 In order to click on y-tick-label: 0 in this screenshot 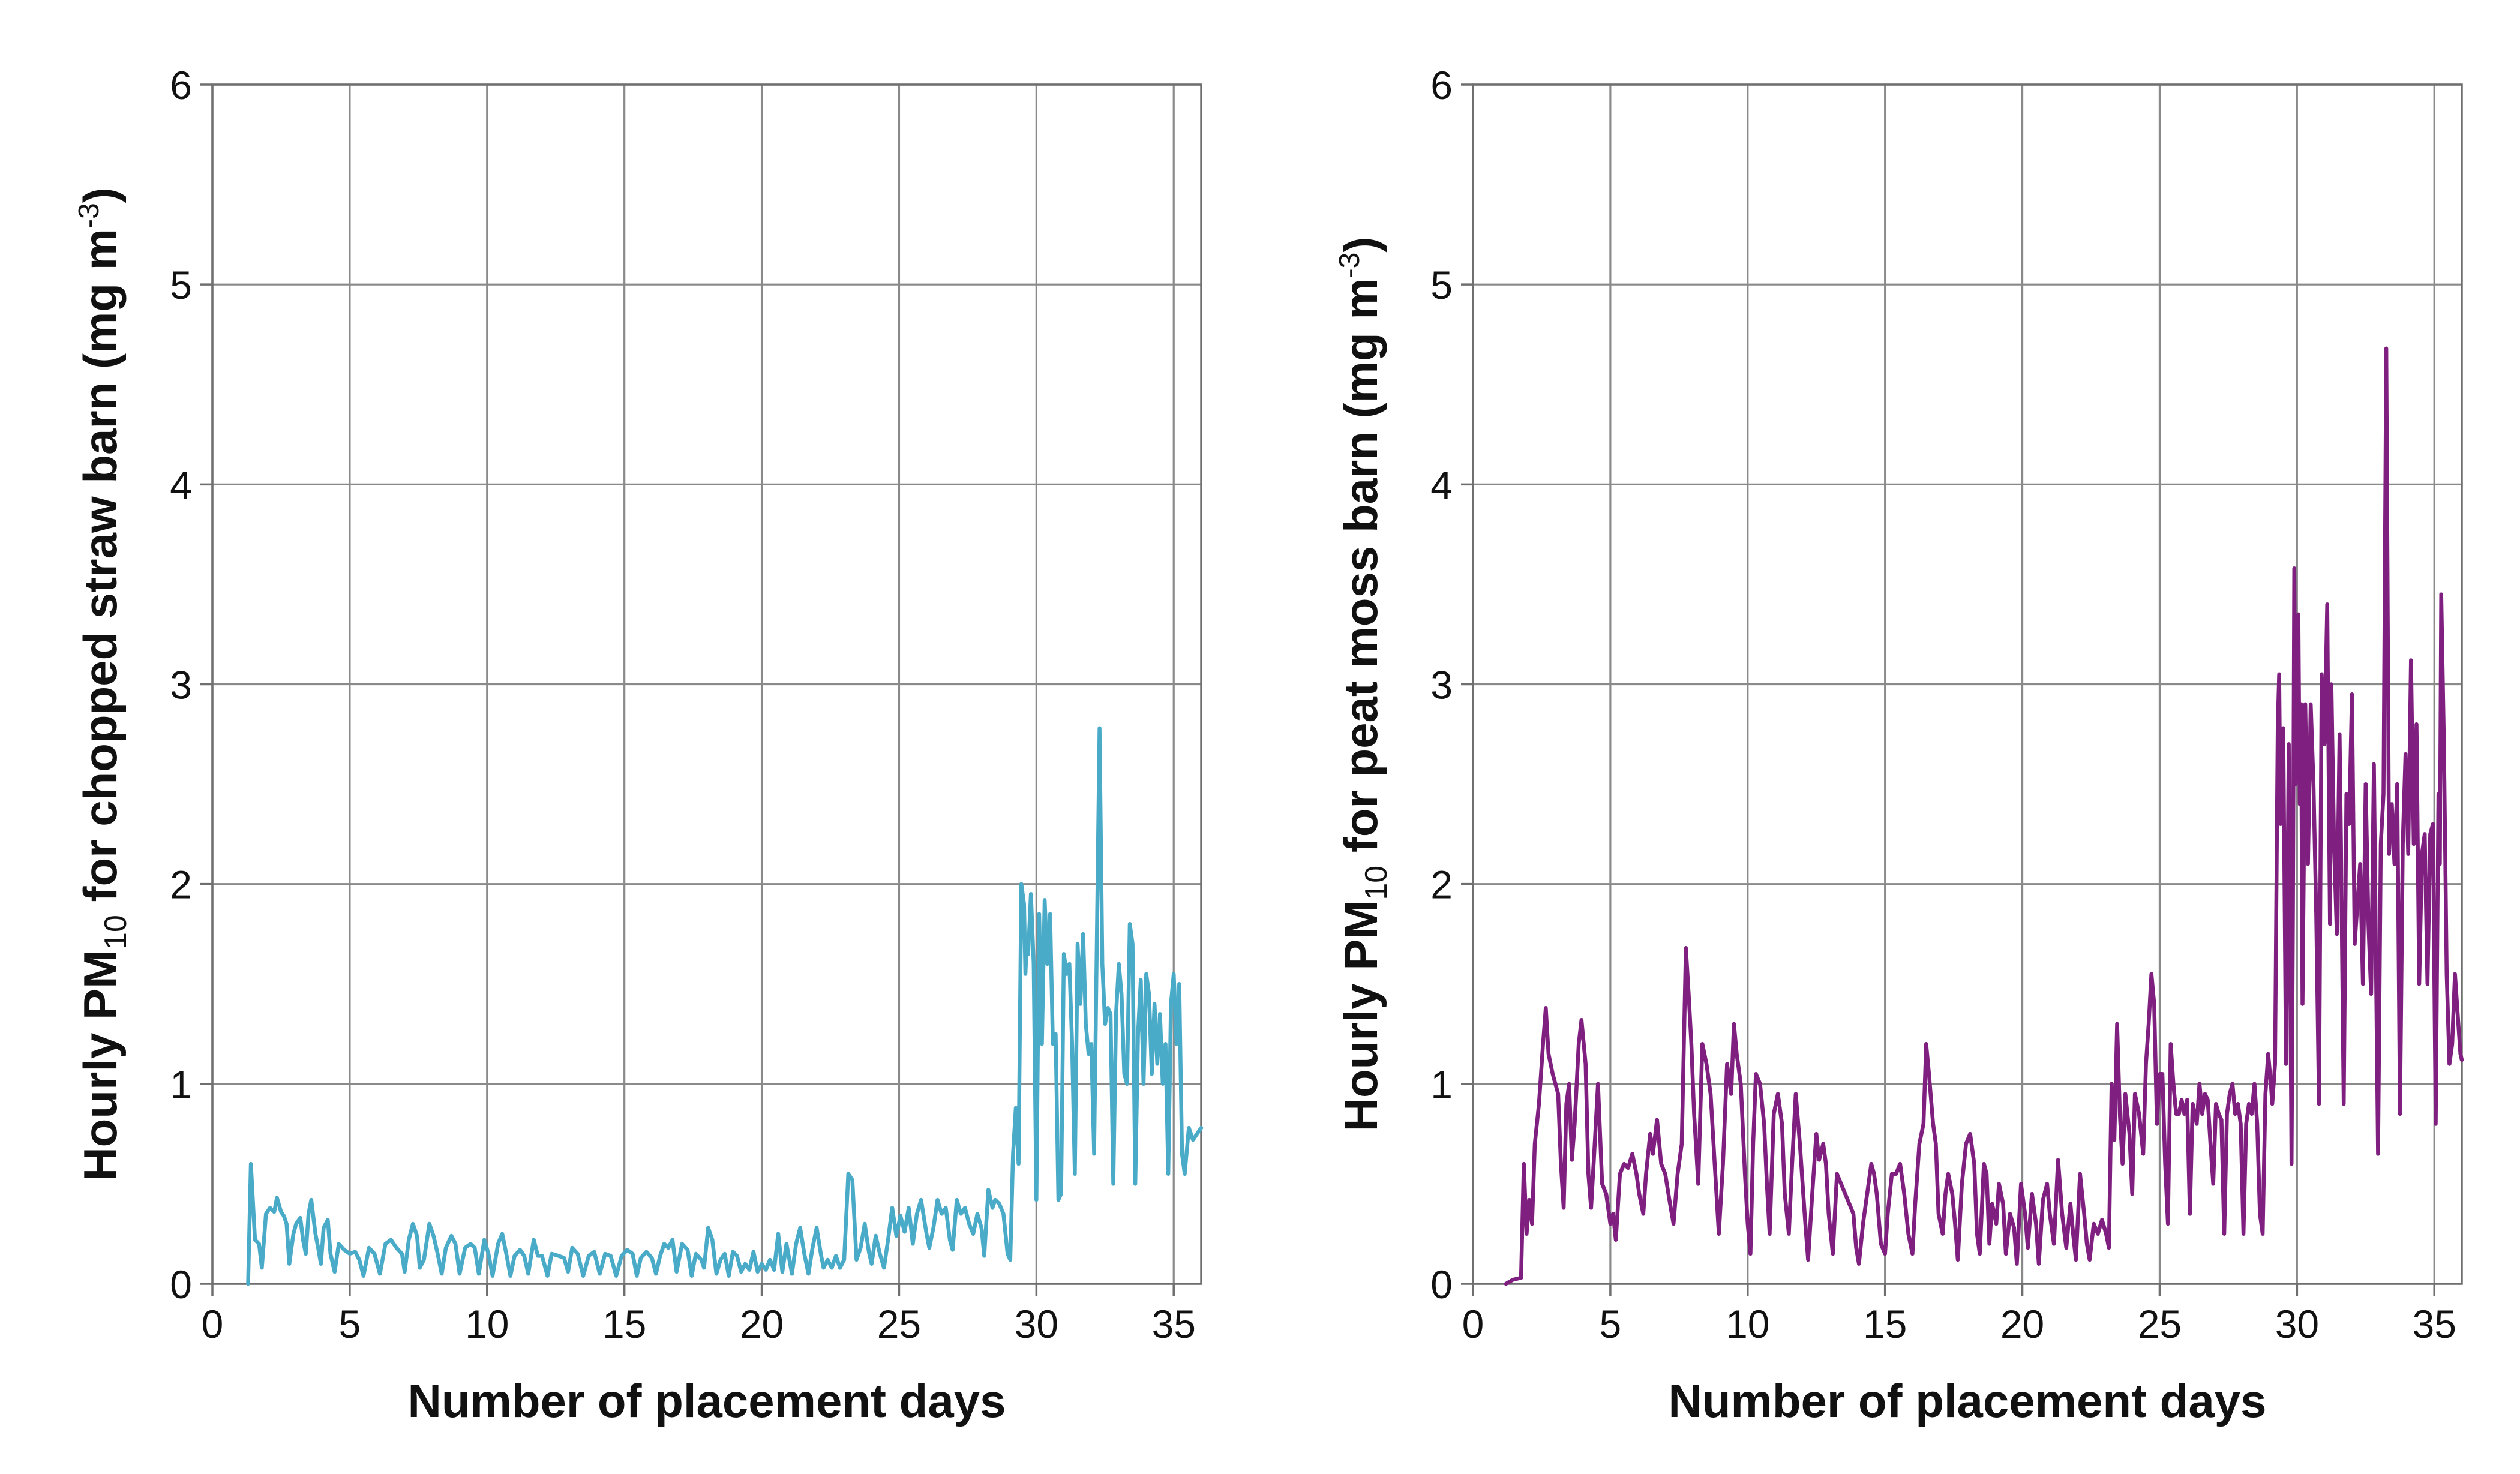, I will do `click(1441, 1284)`.